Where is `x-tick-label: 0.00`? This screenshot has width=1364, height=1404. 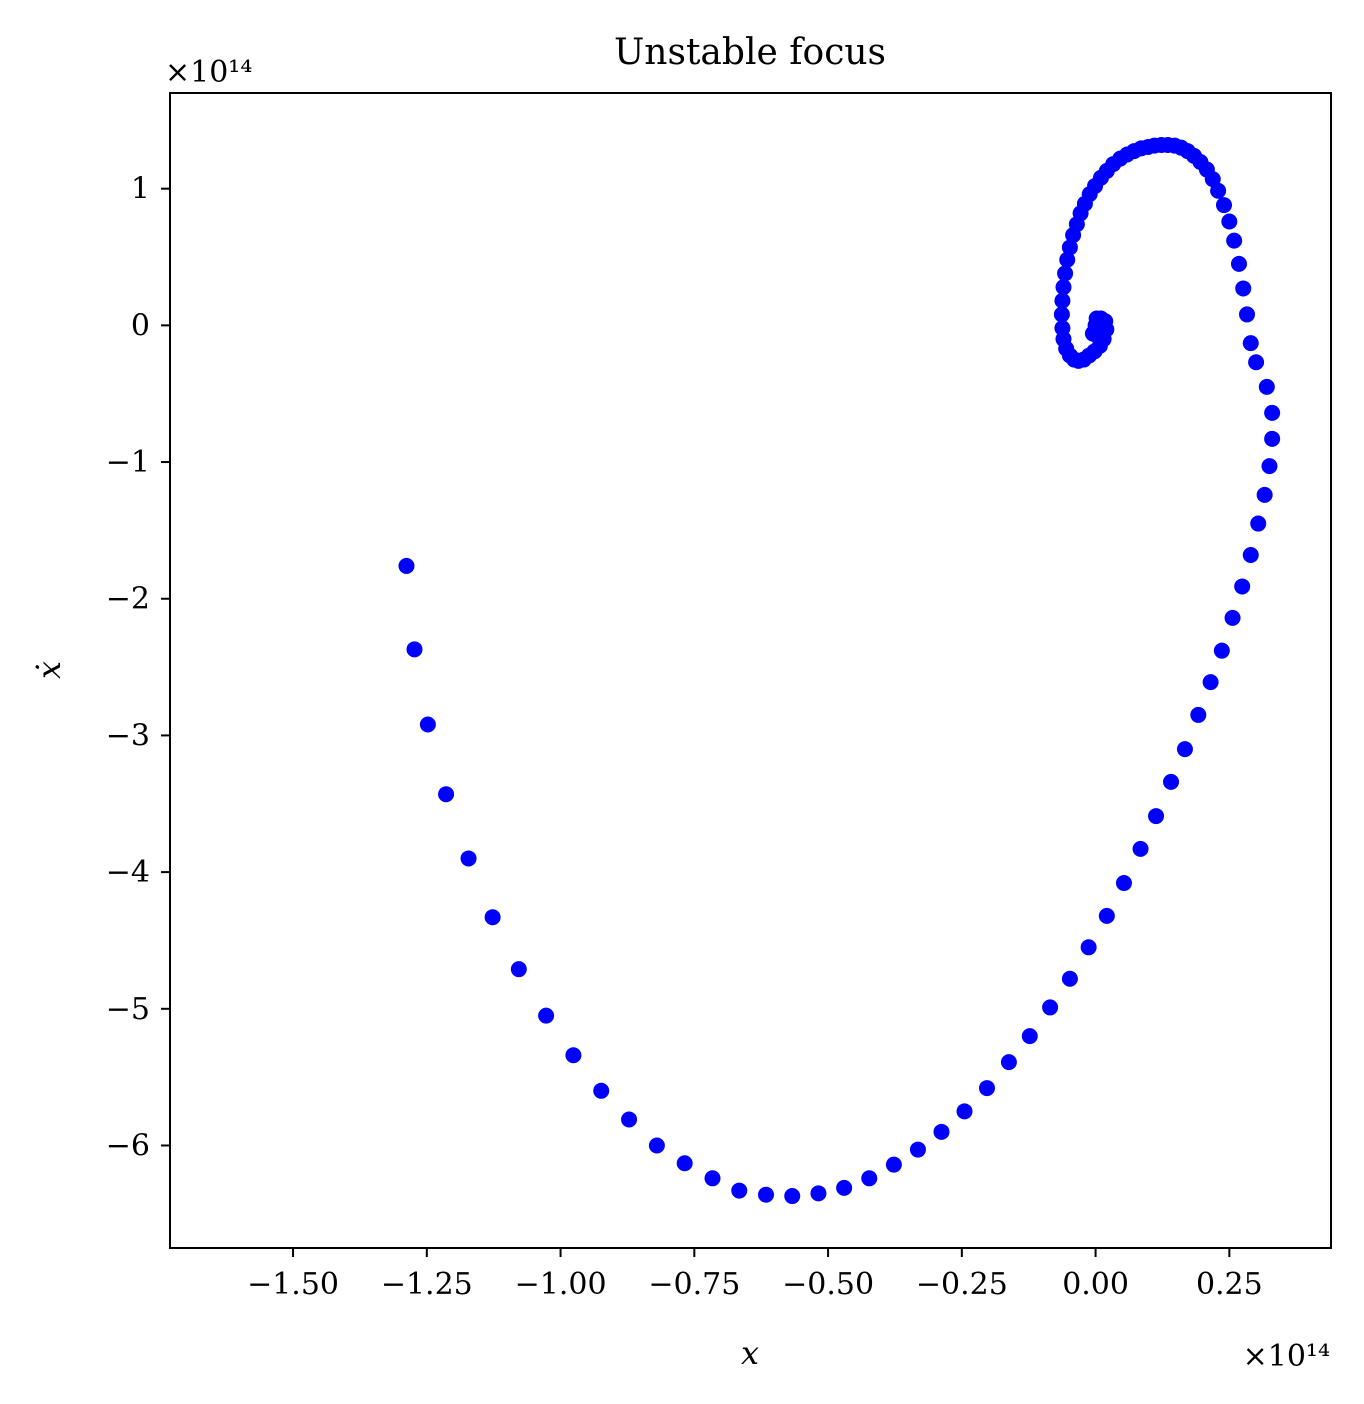 x-tick-label: 0.00 is located at coordinates (1095, 1284).